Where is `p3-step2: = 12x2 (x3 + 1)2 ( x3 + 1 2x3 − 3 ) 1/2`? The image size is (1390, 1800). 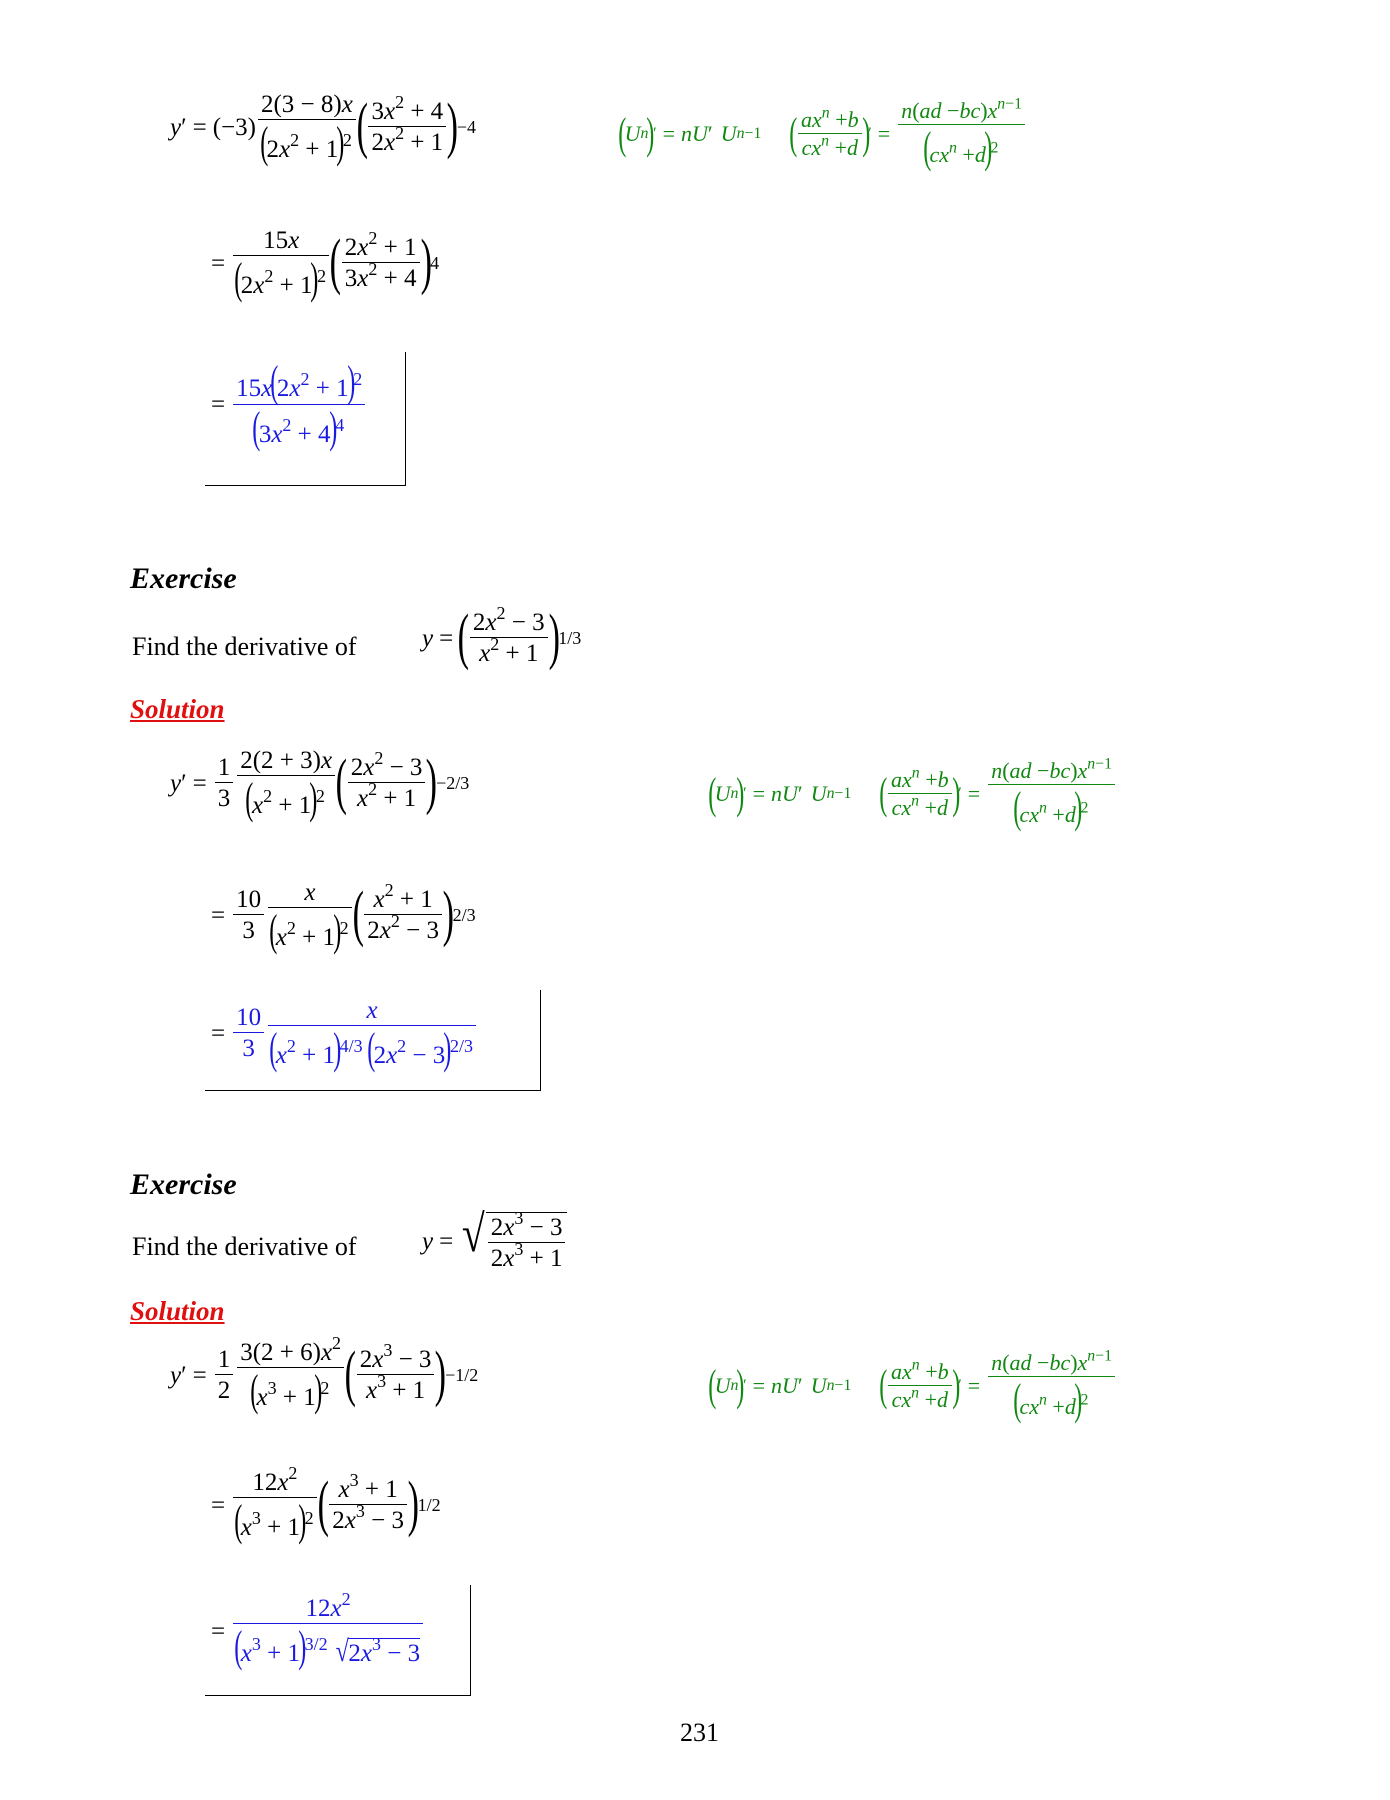
p3-step2: = 12x2 (x3 + 1)2 ( x3 + 1 2x3 − 3 ) 1/2 is located at coordinates (326, 1504).